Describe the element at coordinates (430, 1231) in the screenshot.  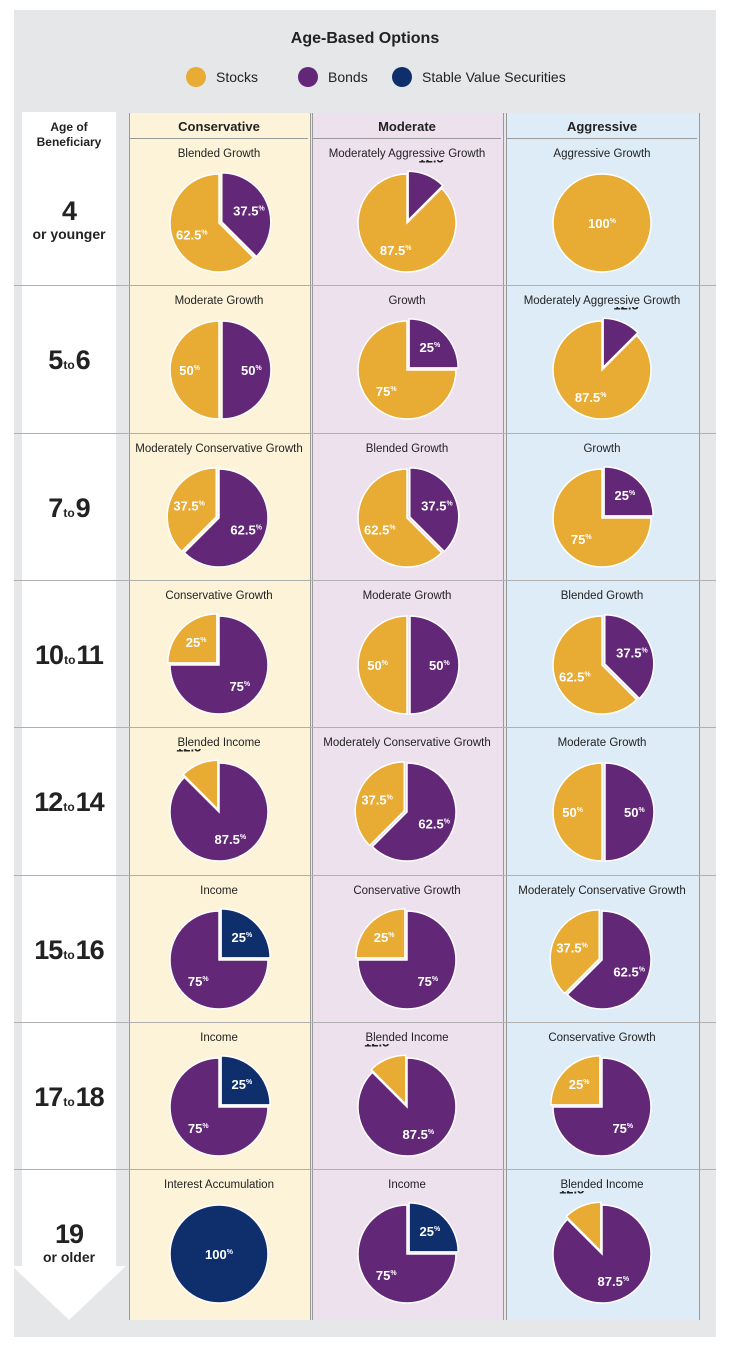
I see `slice-label-stable: 25%` at that location.